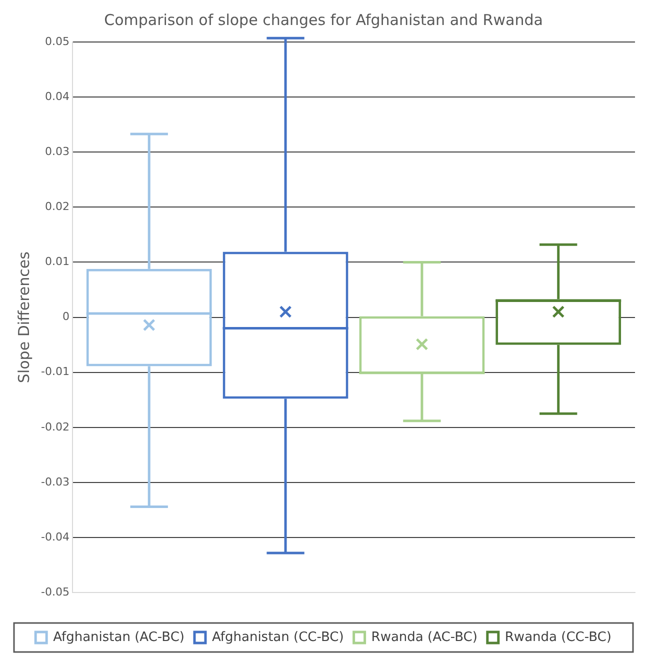  I want to click on y-axis-title: Slope Differences, so click(23, 317).